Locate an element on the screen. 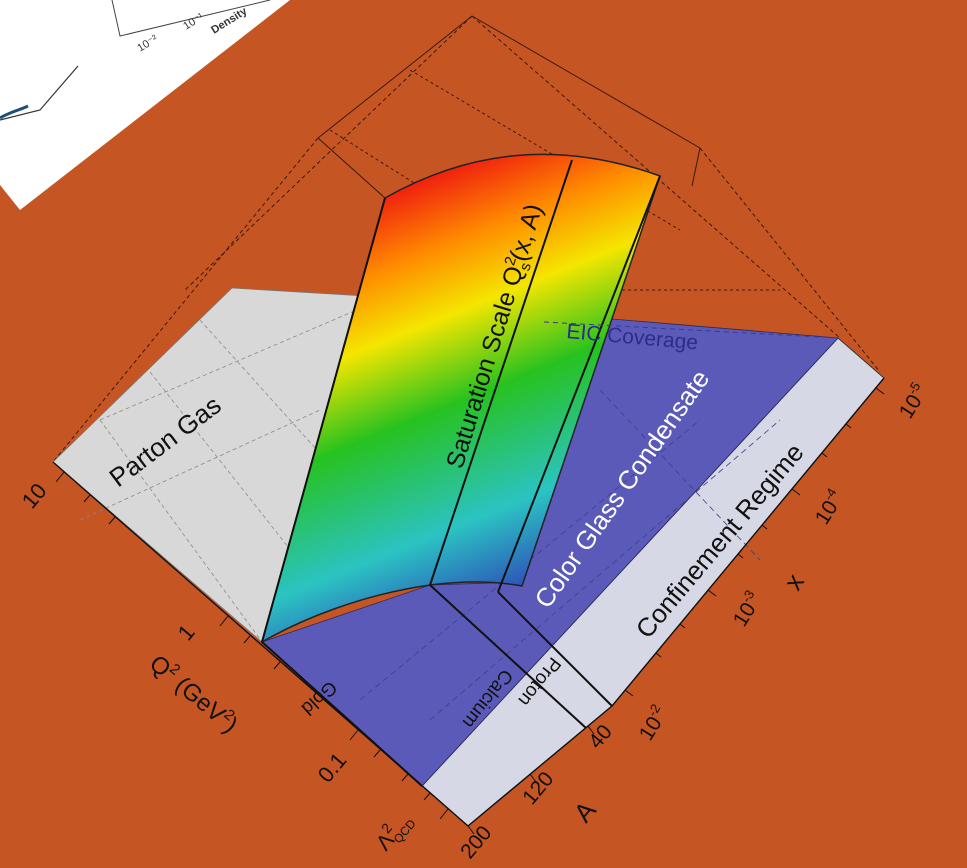 The image size is (967, 868). x-tick-1e-2: 10-2 is located at coordinates (652, 722).